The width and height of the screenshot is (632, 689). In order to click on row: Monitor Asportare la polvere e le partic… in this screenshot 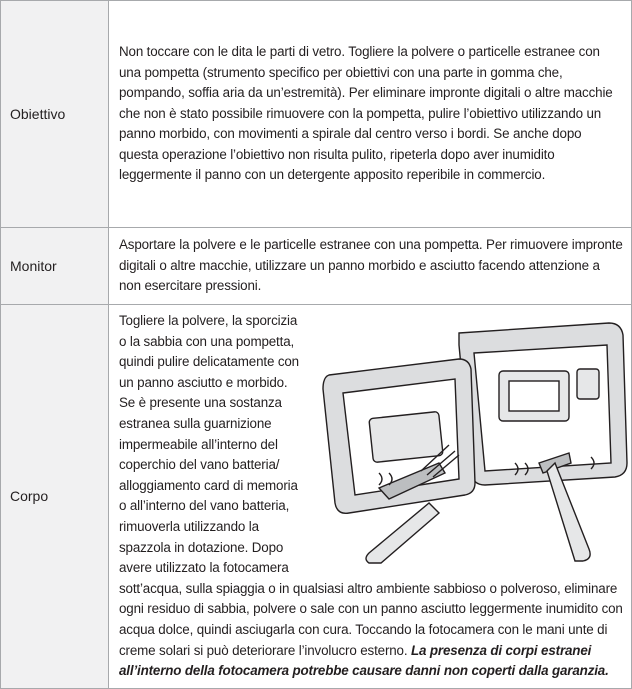, I will do `click(316, 266)`.